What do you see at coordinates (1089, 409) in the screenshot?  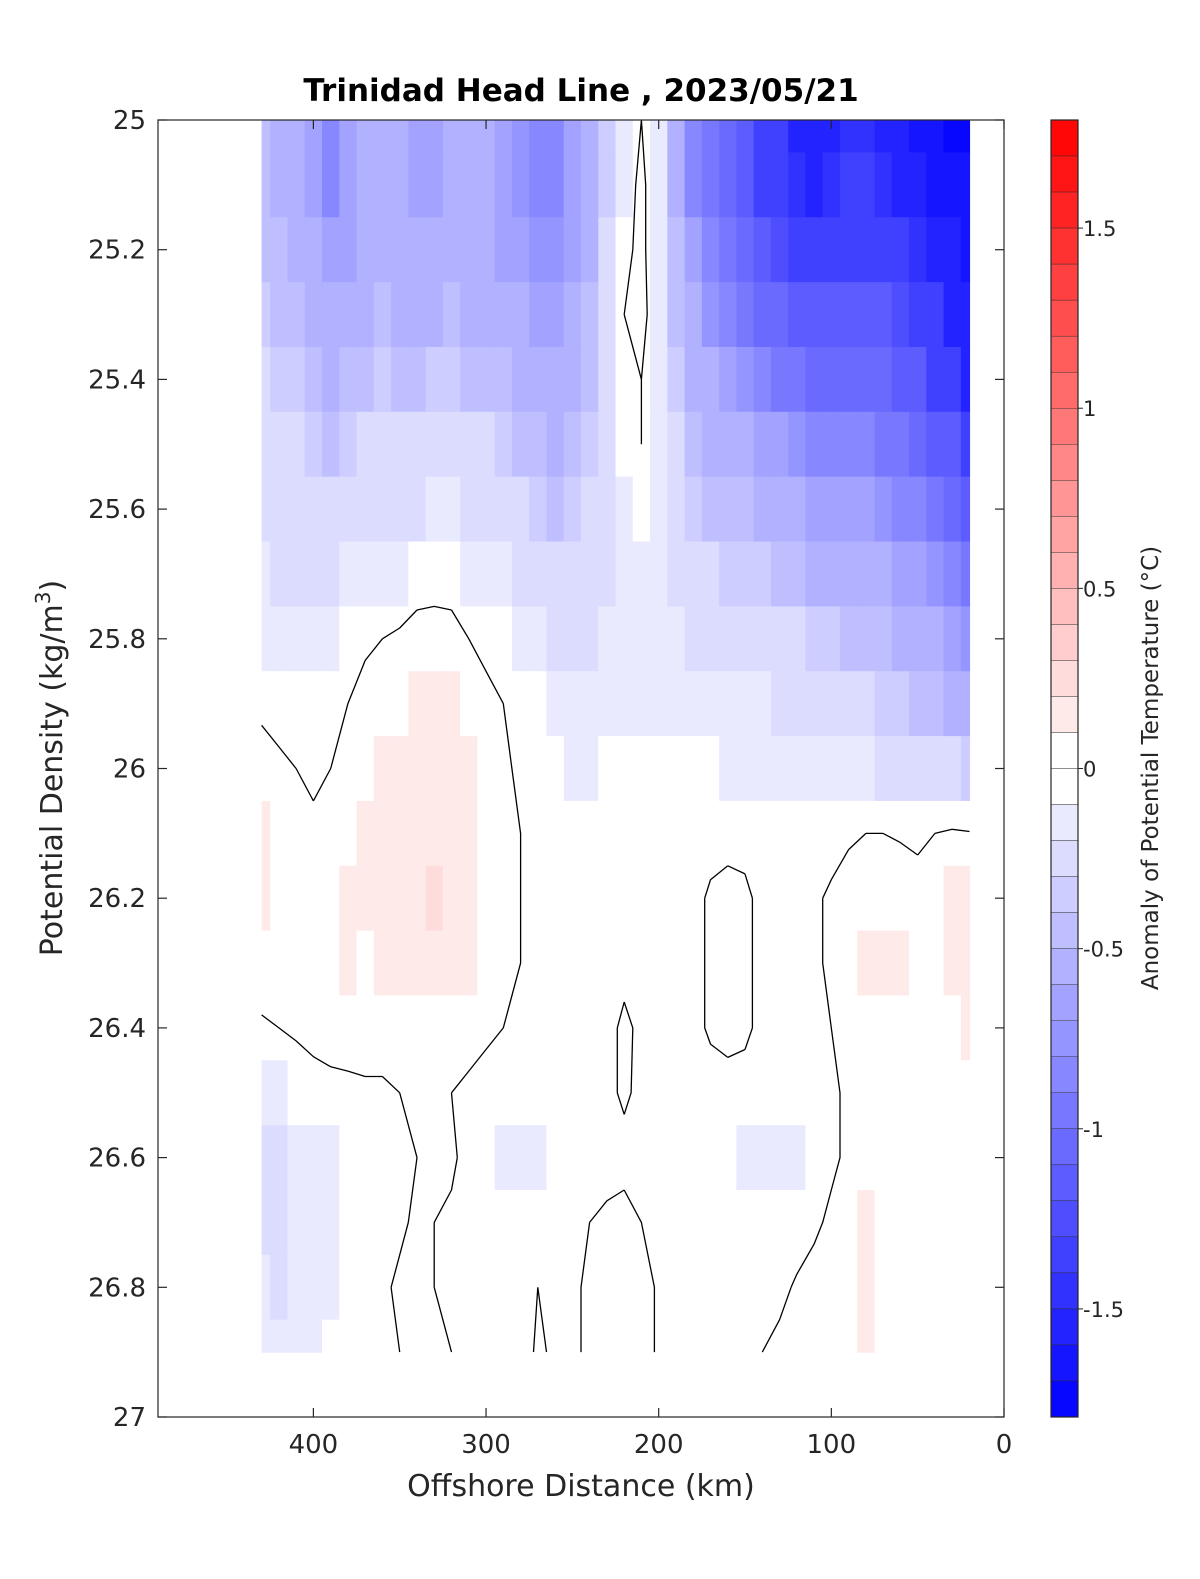 I see `colorbar-tick-label: 1` at bounding box center [1089, 409].